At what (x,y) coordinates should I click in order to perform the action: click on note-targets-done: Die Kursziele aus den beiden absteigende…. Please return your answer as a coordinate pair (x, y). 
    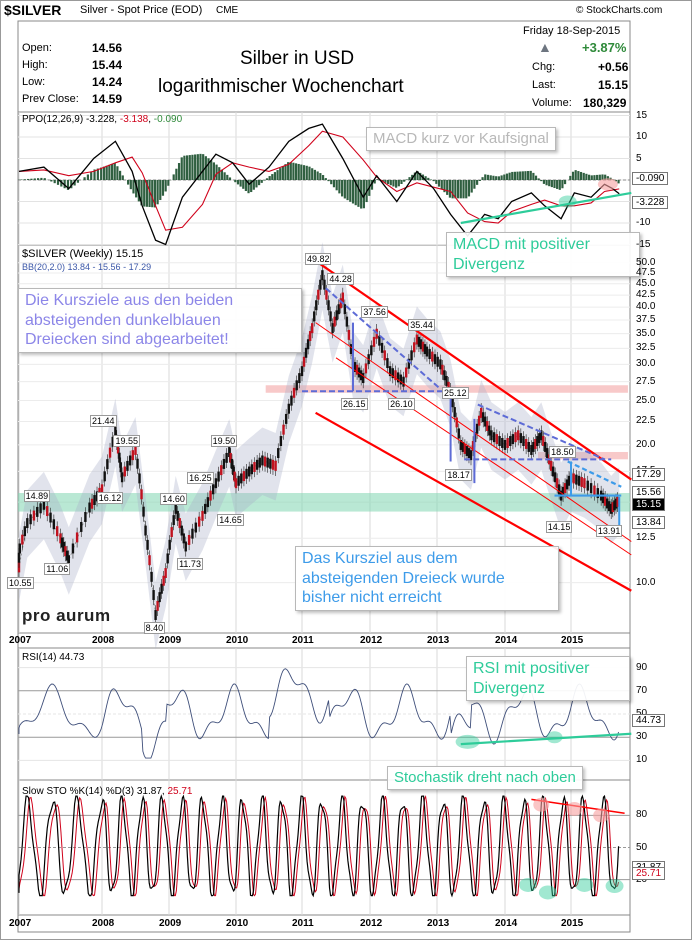
    Looking at the image, I should click on (160, 320).